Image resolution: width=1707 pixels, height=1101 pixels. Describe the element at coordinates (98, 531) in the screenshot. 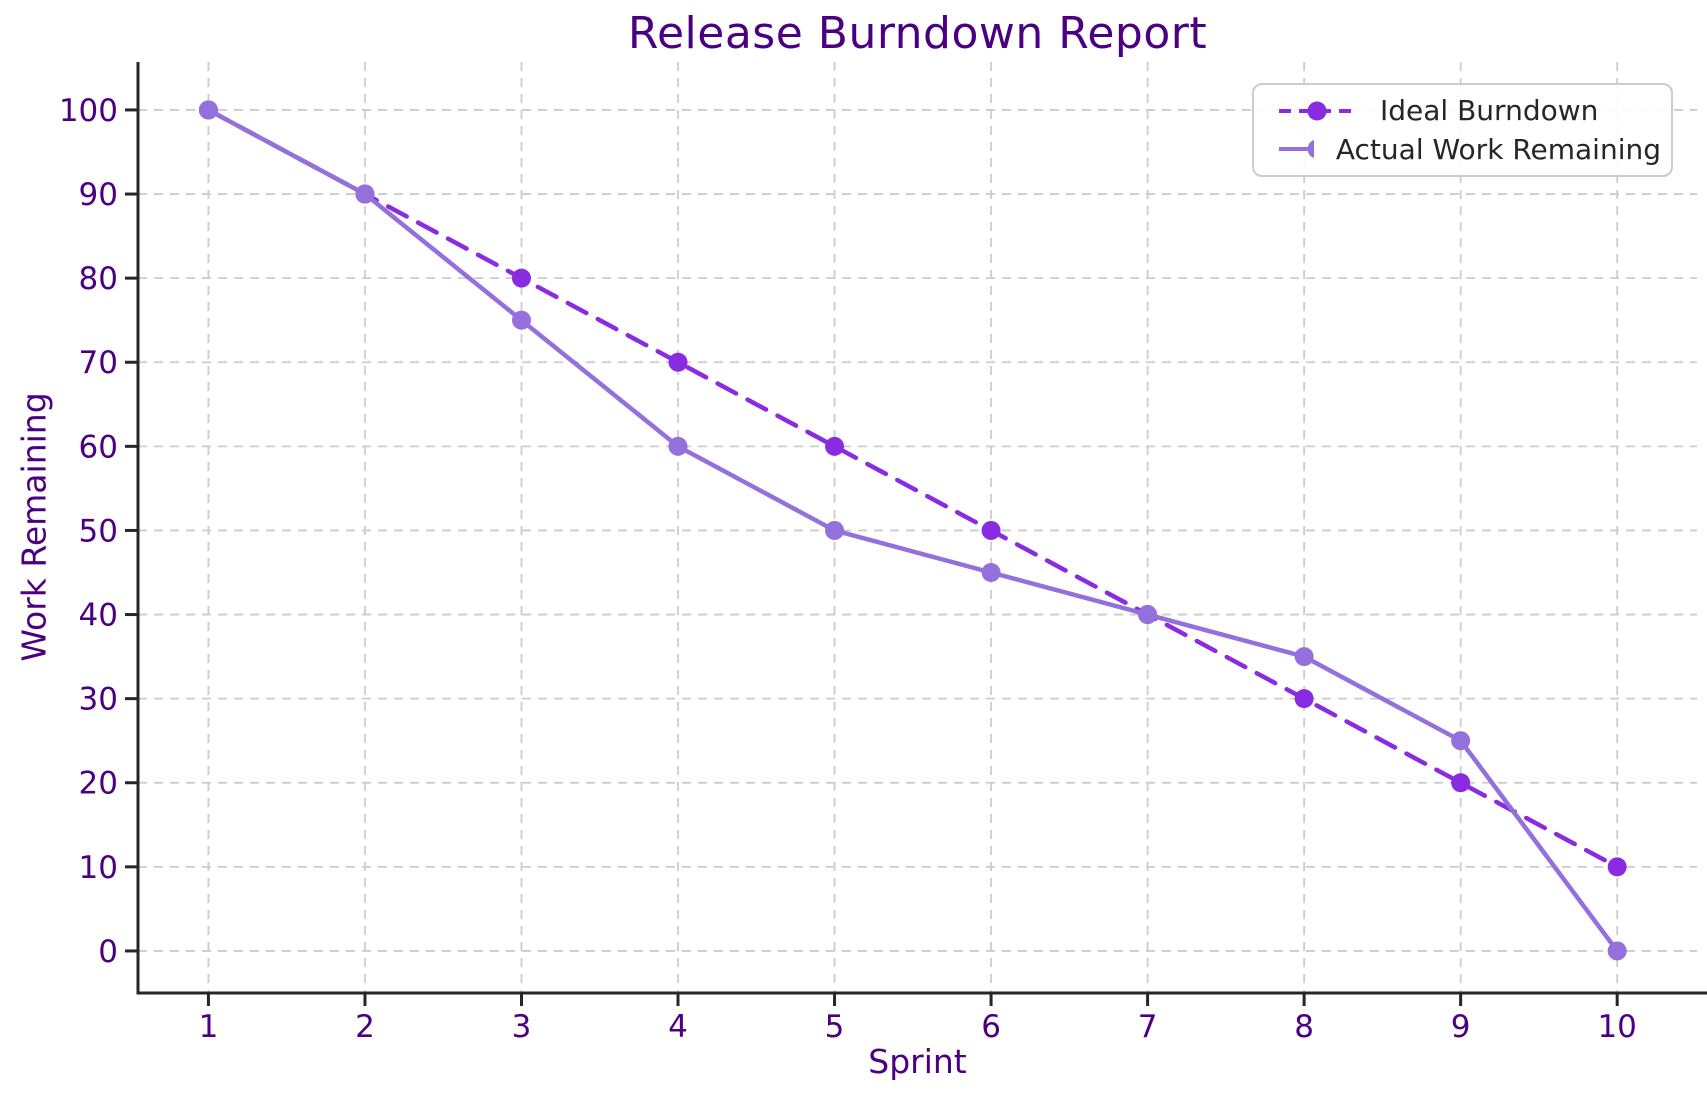

I see `y-tick-label: 50` at that location.